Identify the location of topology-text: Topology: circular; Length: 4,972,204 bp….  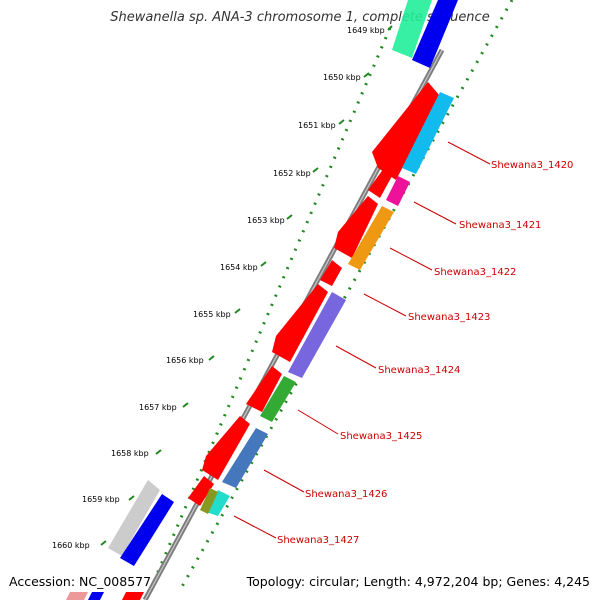
(418, 581).